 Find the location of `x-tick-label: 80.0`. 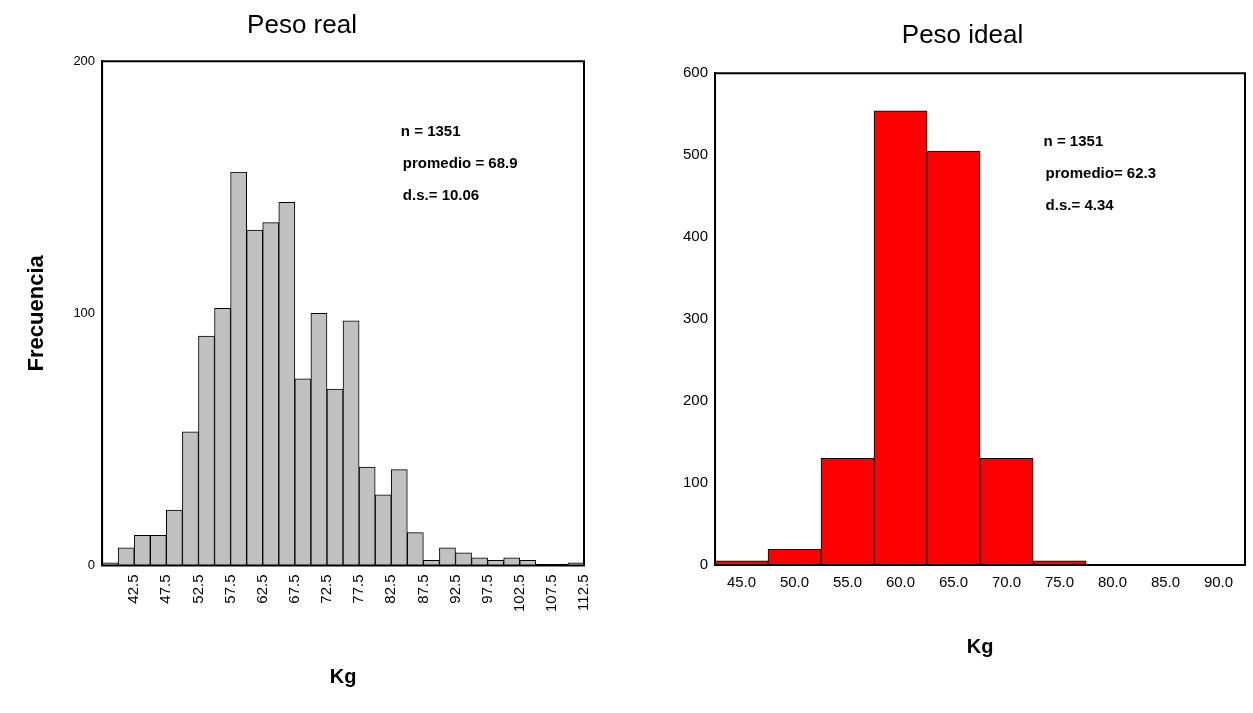

x-tick-label: 80.0 is located at coordinates (1112, 582).